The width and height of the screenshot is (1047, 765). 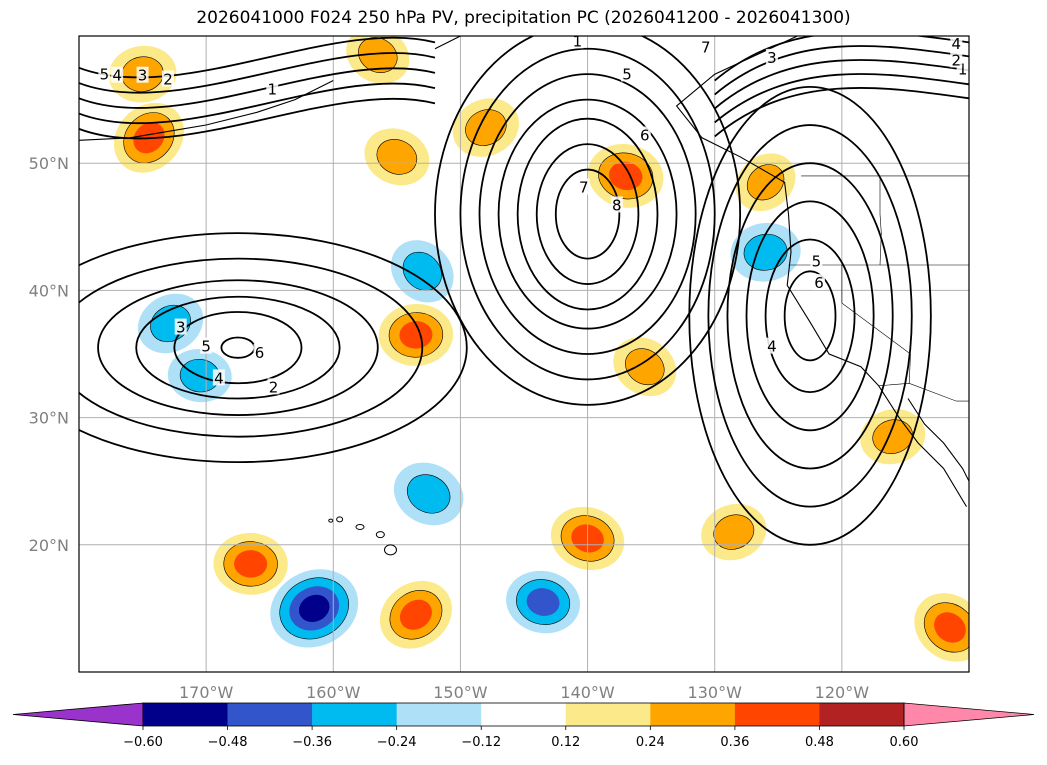 What do you see at coordinates (587, 692) in the screenshot?
I see `lon-tick-label: 140°W` at bounding box center [587, 692].